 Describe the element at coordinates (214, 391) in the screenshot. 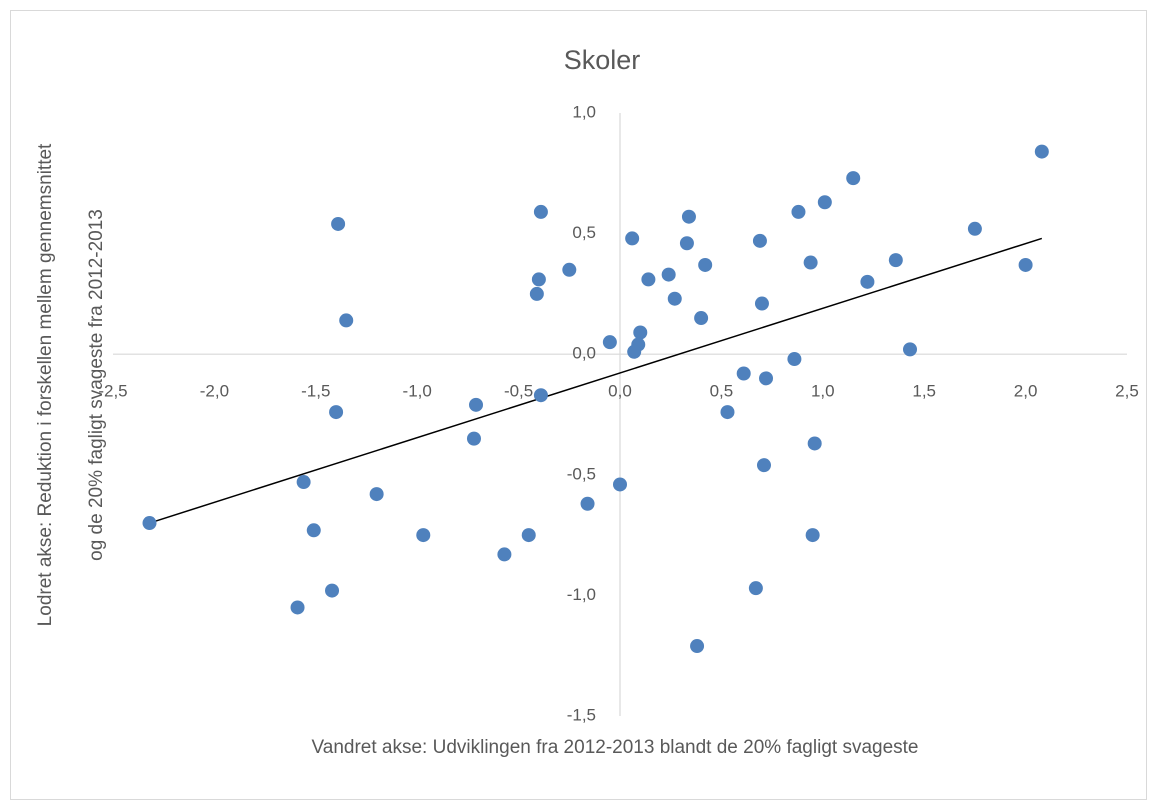

I see `x-tick-label: -2,0` at that location.